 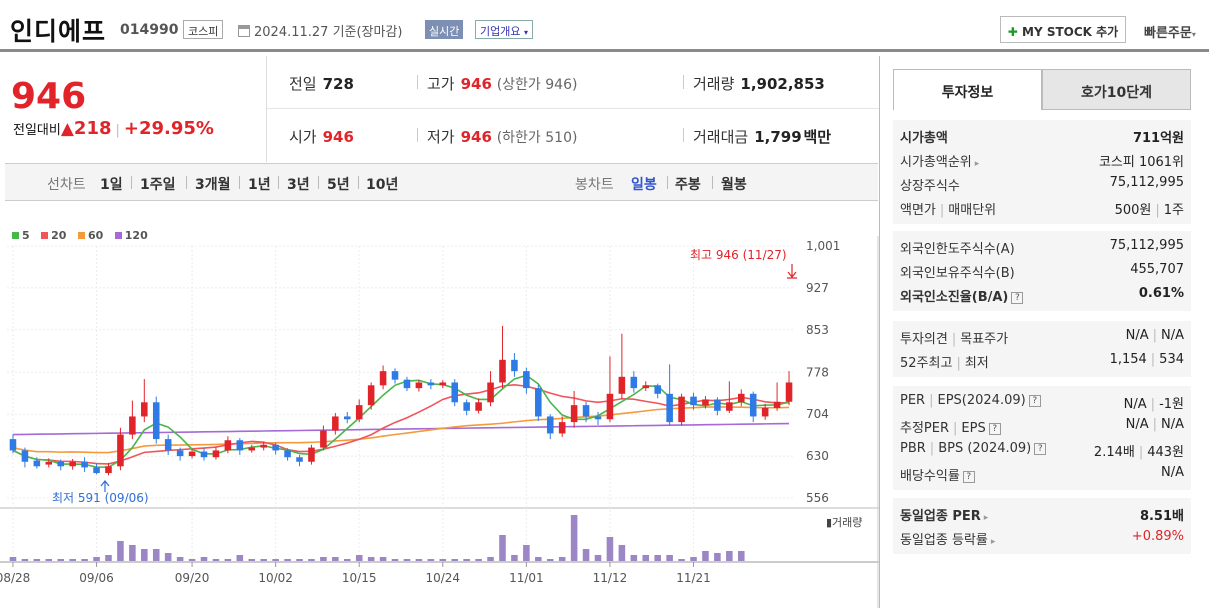 What do you see at coordinates (158, 185) in the screenshot?
I see `period-1w: 1주일` at bounding box center [158, 185].